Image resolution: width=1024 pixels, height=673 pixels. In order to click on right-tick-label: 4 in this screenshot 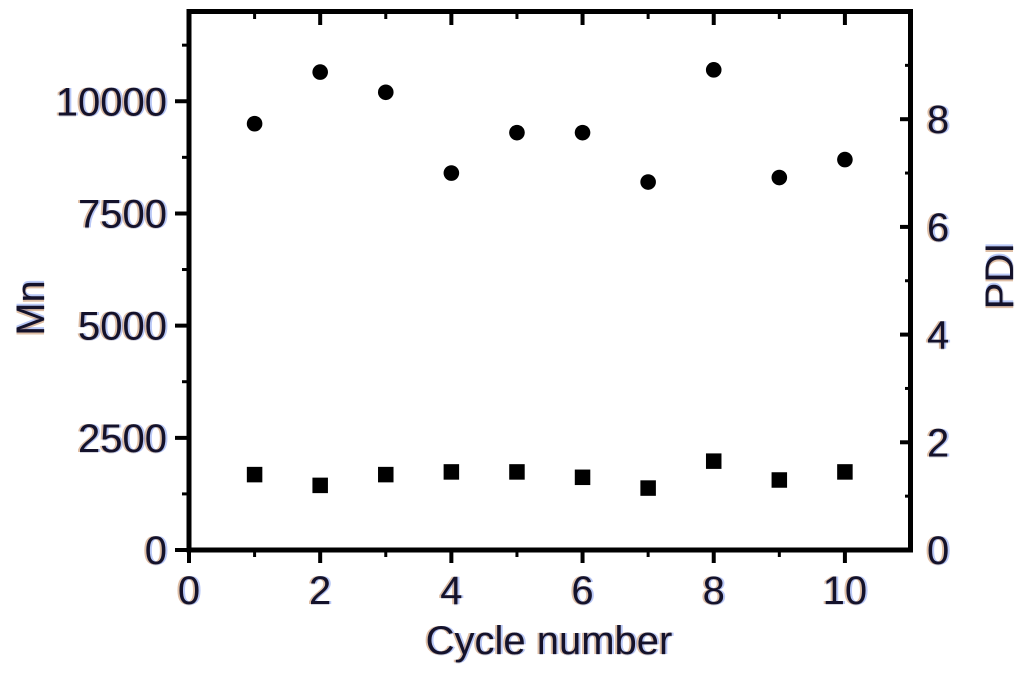, I will do `click(938, 336)`.